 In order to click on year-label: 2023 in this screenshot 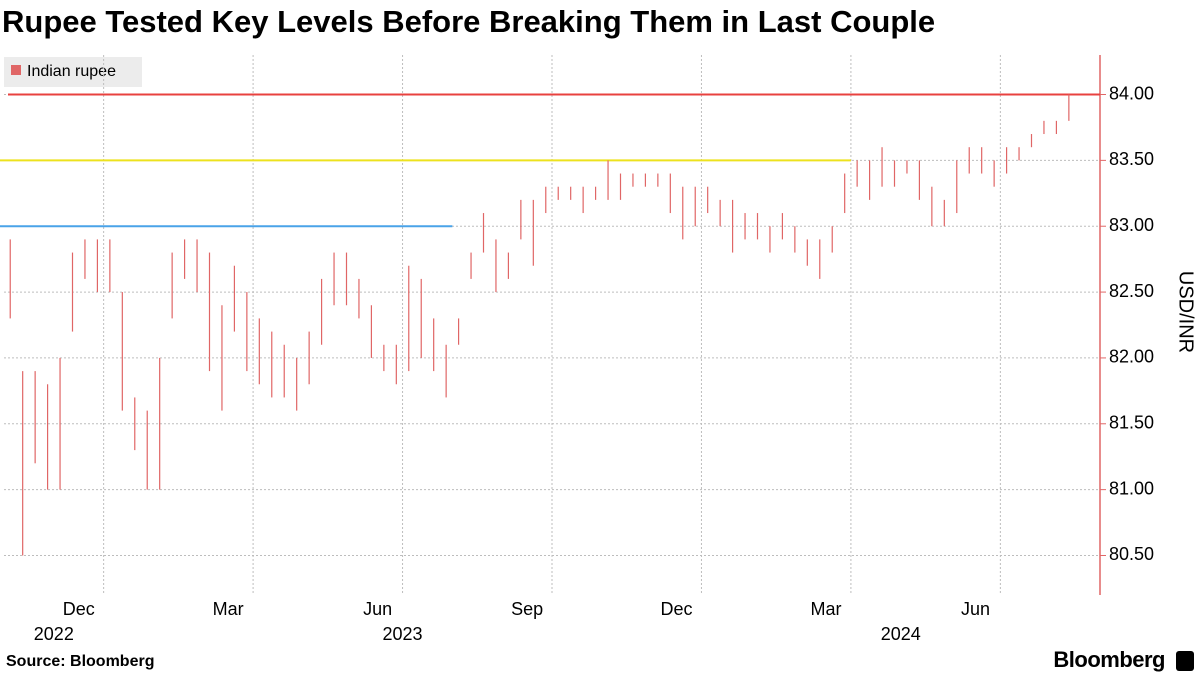, I will do `click(403, 634)`.